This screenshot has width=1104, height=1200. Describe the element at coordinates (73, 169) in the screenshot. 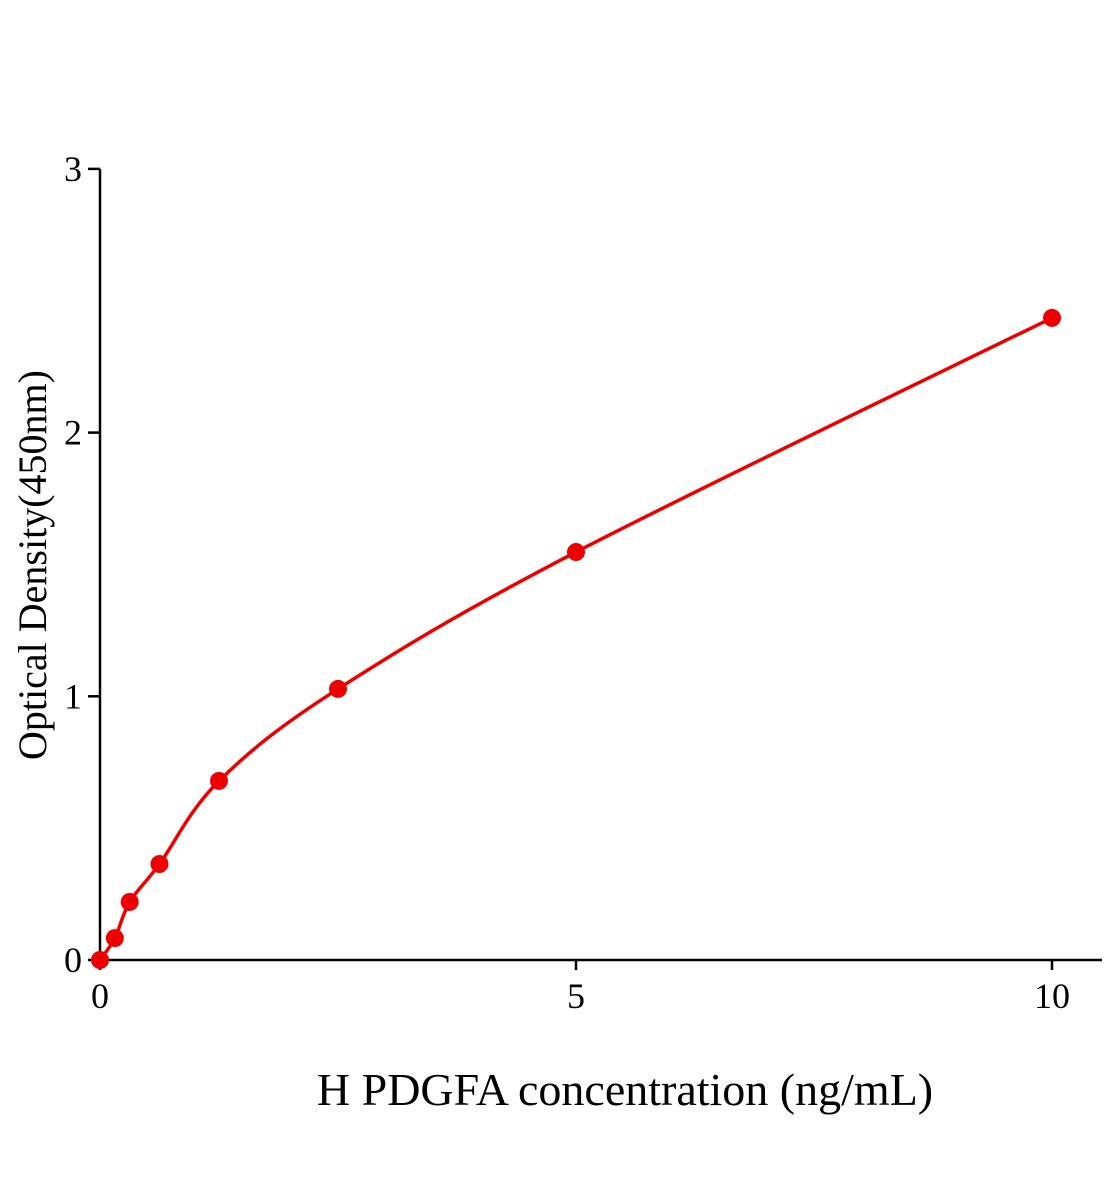

I see `y-tick-label: 3` at that location.